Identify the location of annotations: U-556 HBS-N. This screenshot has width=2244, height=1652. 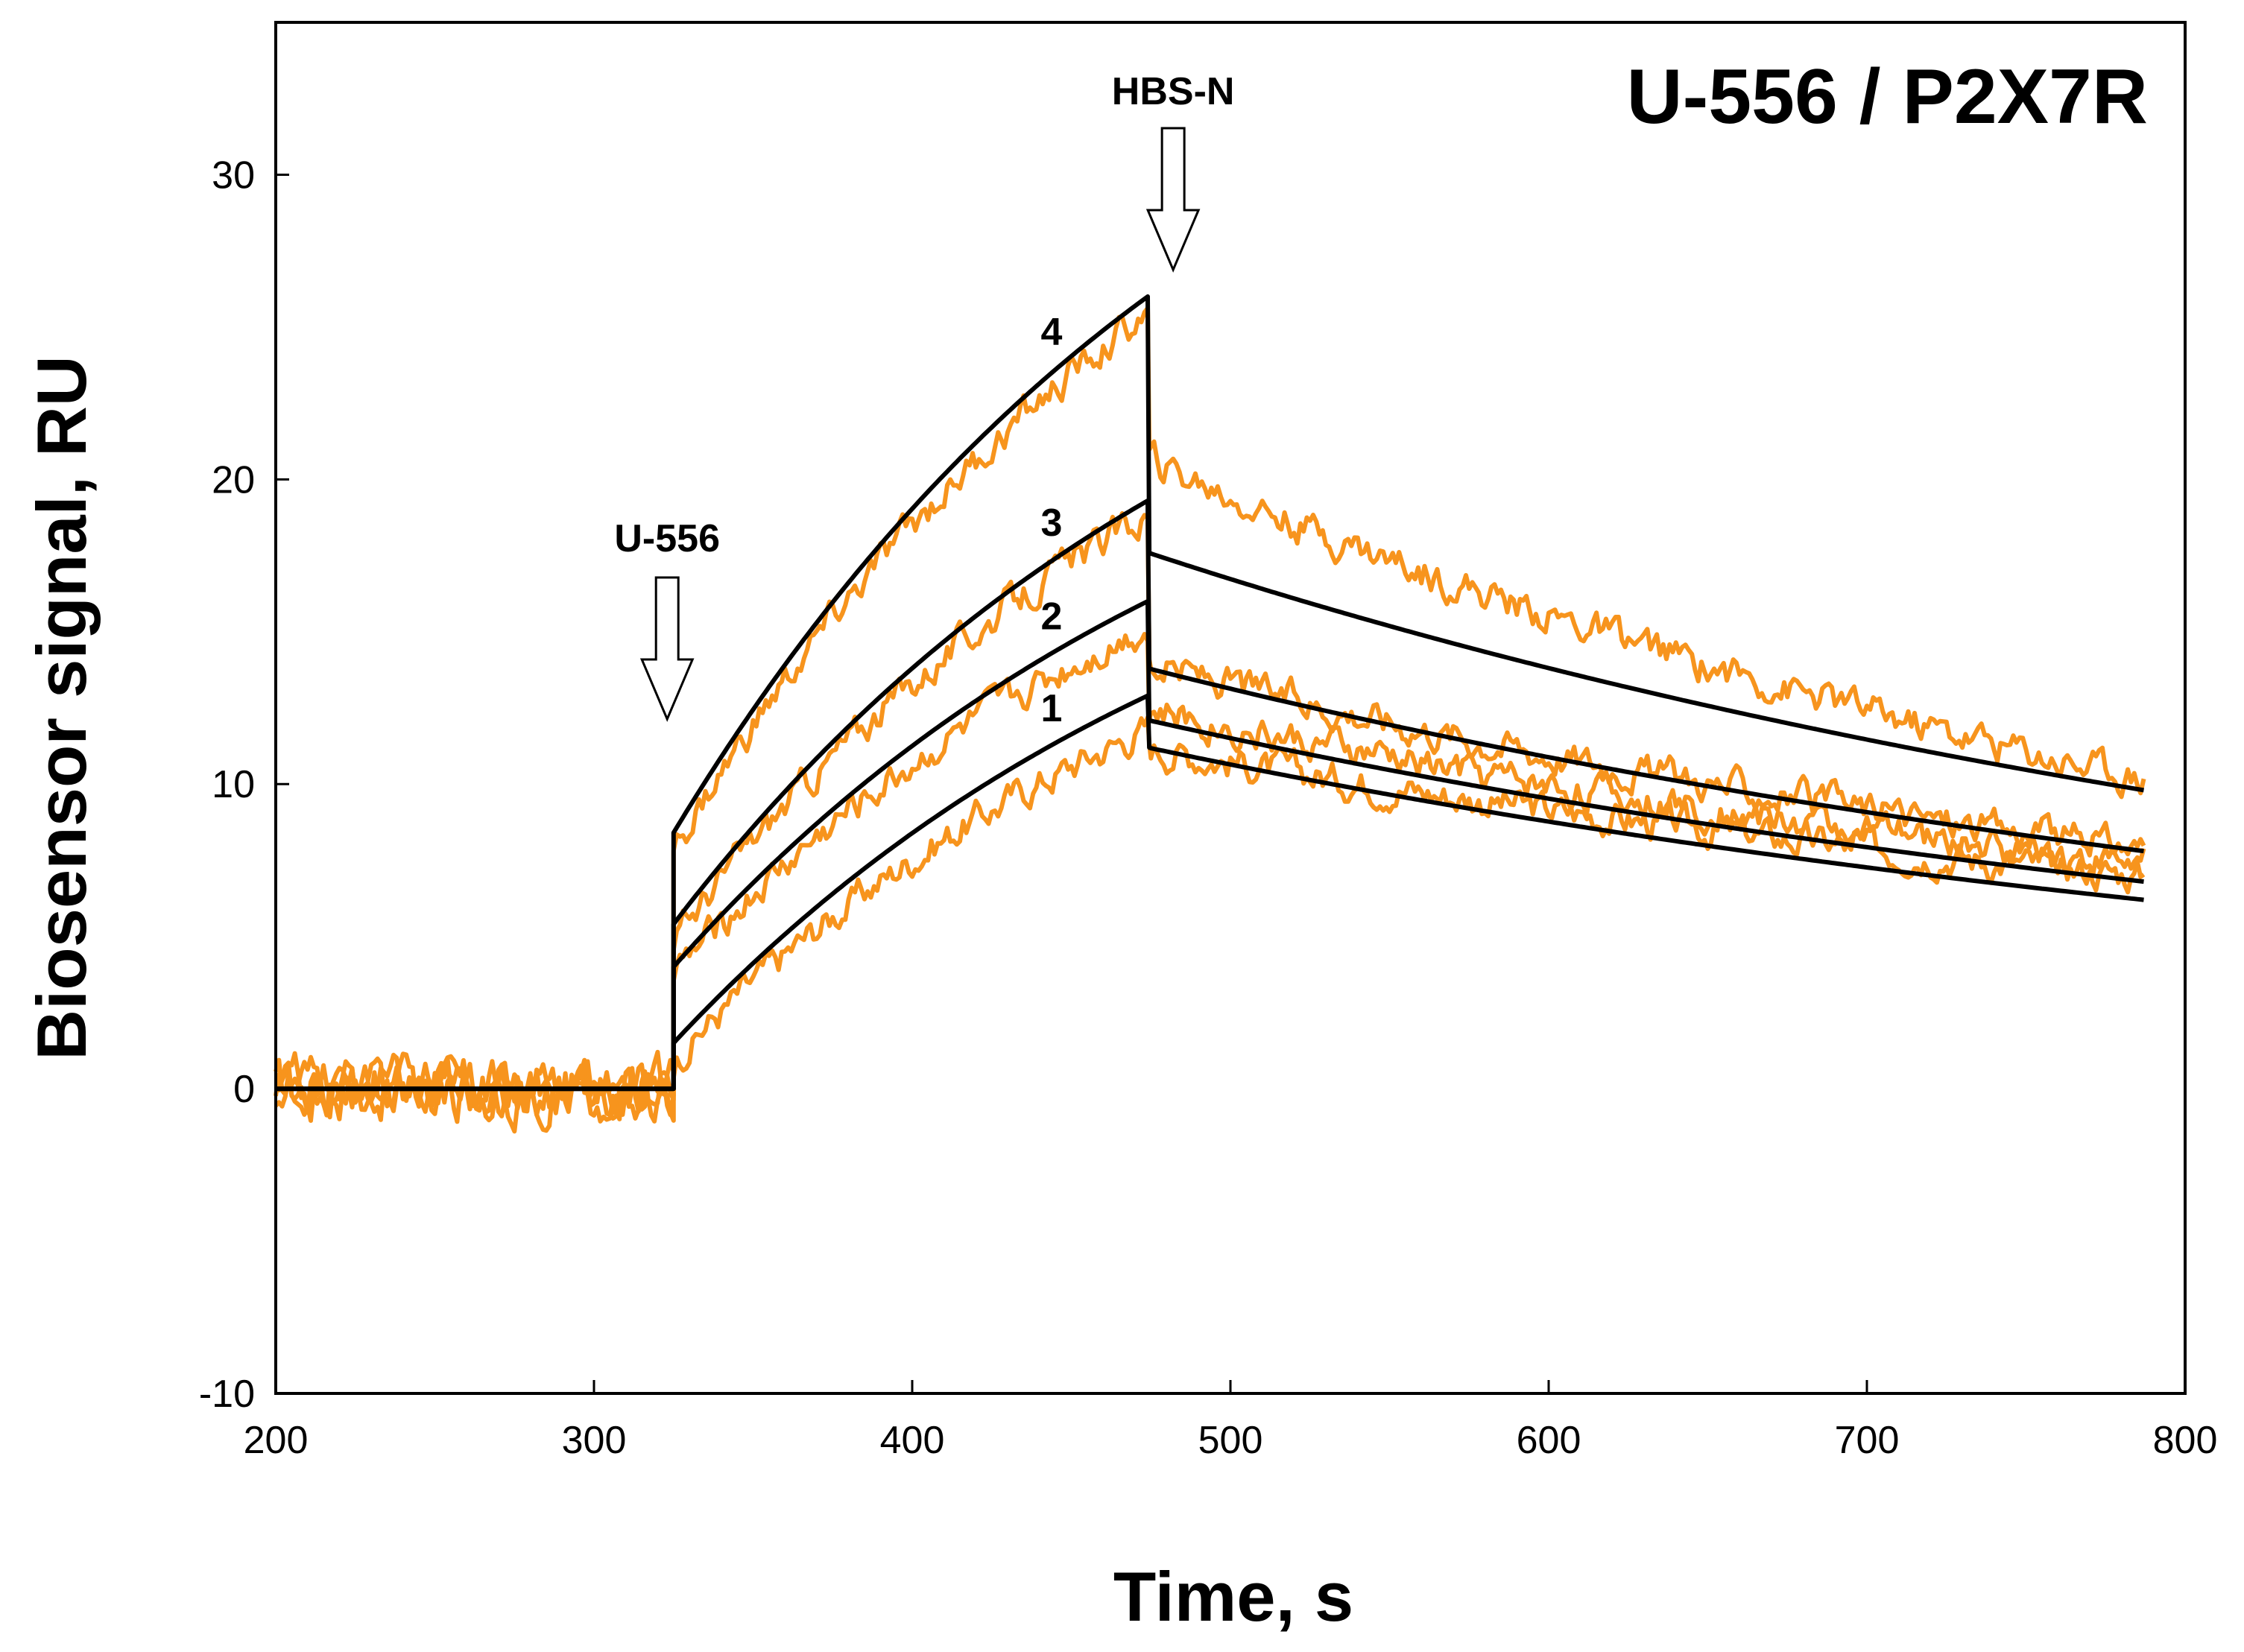
(924, 396).